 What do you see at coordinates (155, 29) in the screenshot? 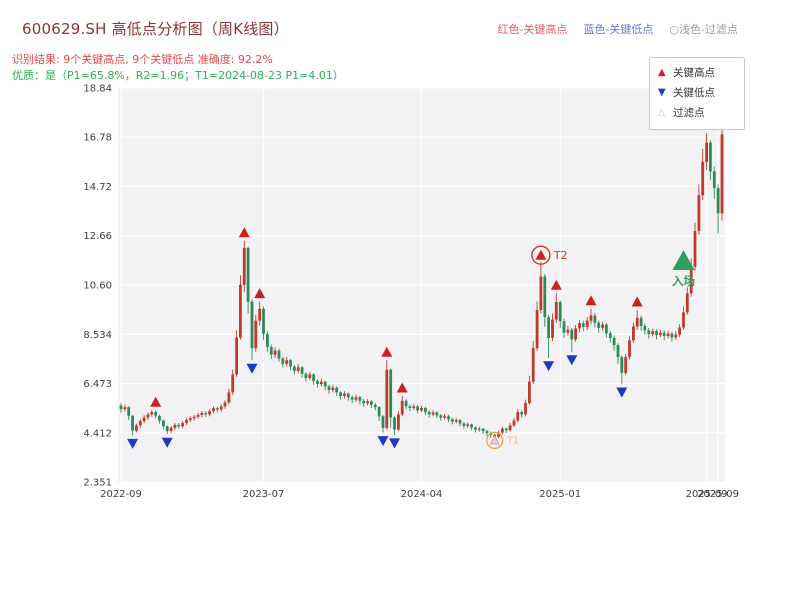
I see `chart-title: 600629.SH 高低点分析图（周K线图）` at bounding box center [155, 29].